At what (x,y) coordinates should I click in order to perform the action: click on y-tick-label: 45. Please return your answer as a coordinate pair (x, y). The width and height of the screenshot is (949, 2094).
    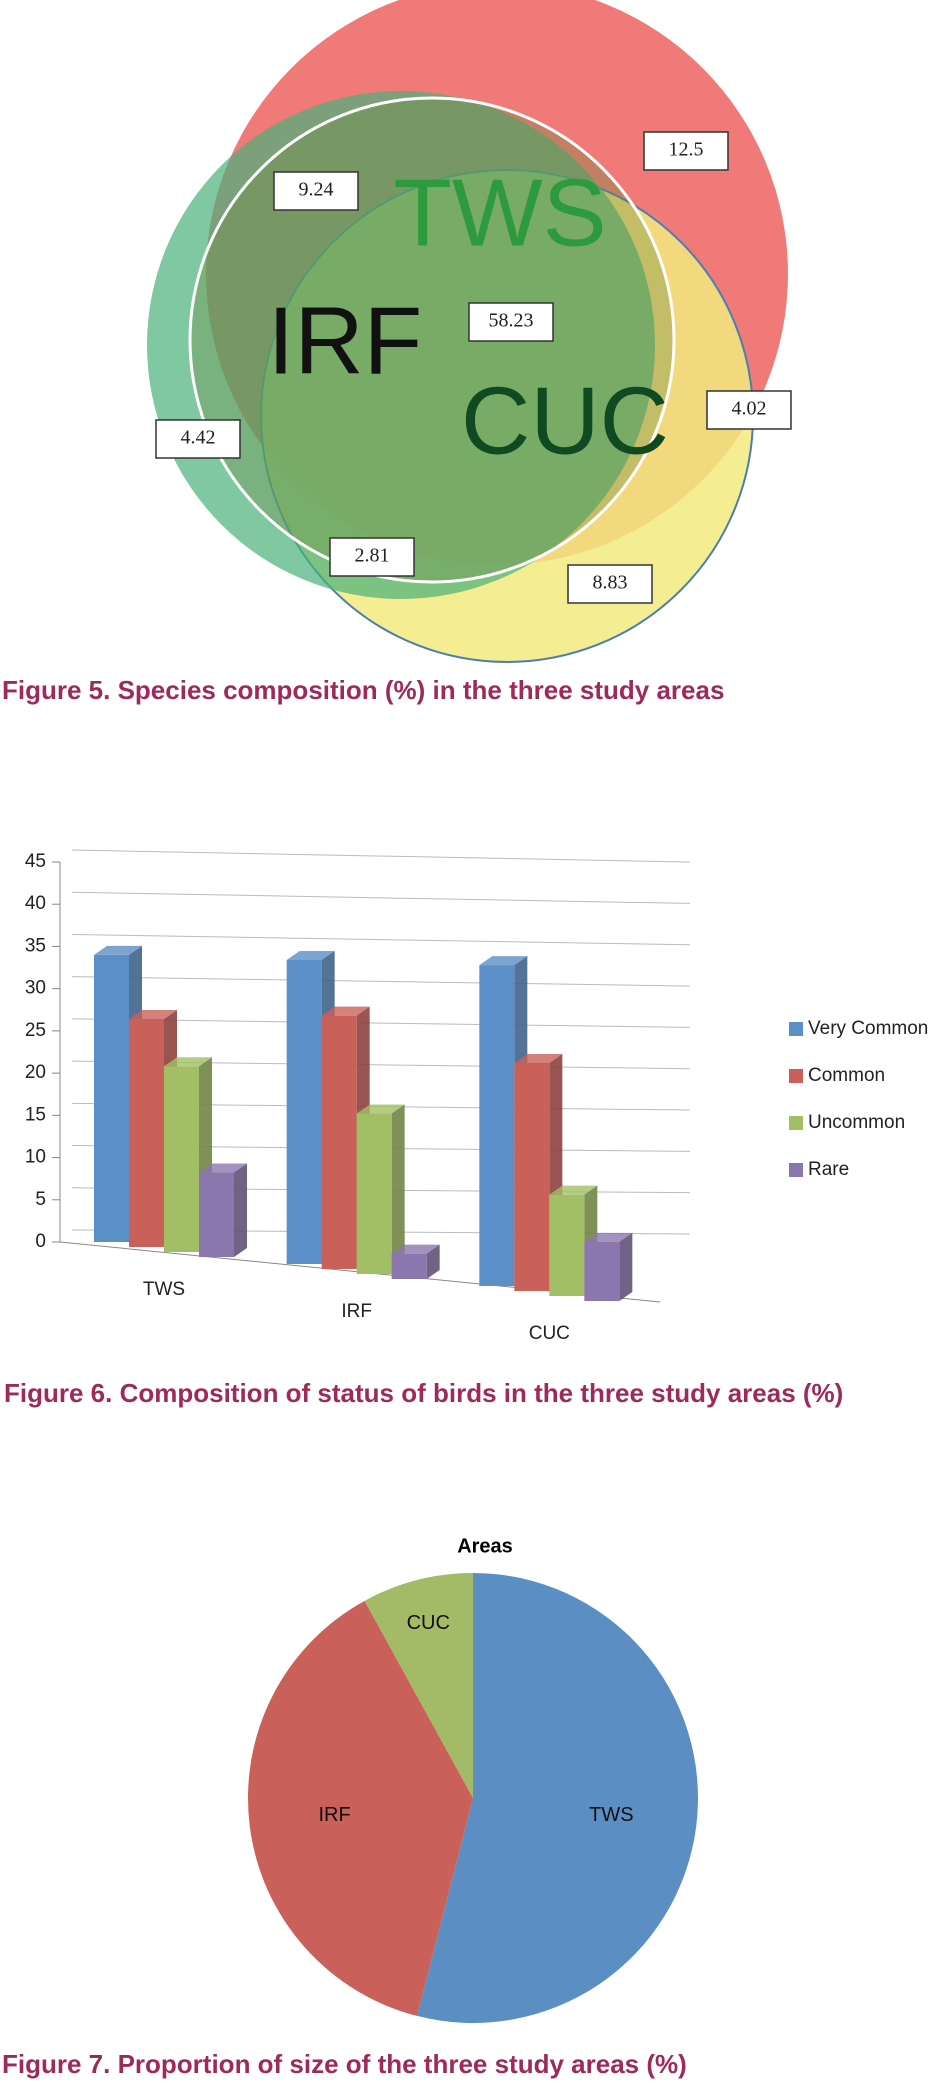
    Looking at the image, I should click on (35, 861).